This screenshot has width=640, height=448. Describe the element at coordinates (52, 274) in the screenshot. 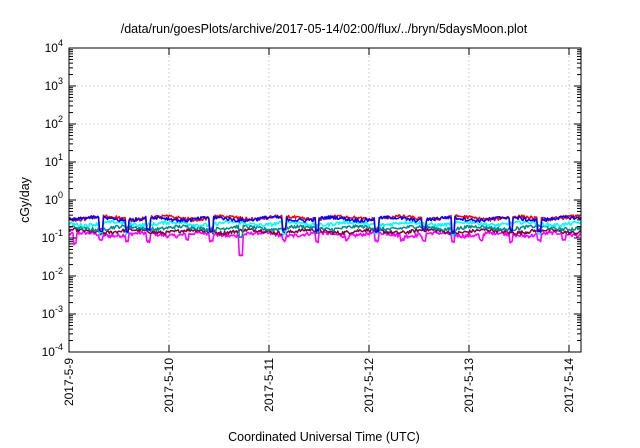

I see `y-tick-label: 10⁻²` at that location.